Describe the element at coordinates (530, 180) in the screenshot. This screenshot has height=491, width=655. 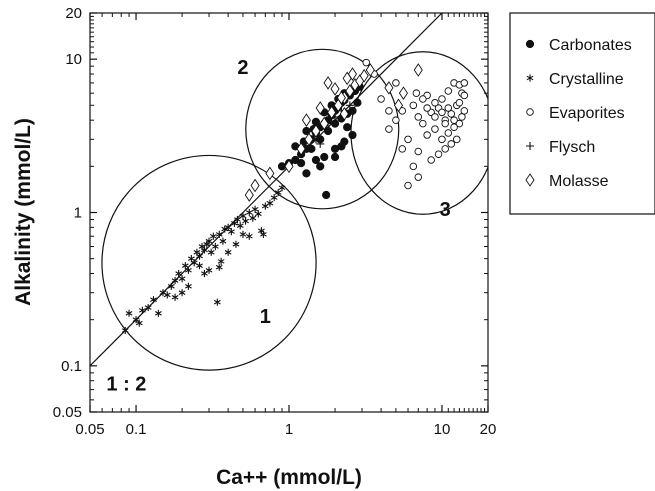
I see `legend-marker-molasse` at that location.